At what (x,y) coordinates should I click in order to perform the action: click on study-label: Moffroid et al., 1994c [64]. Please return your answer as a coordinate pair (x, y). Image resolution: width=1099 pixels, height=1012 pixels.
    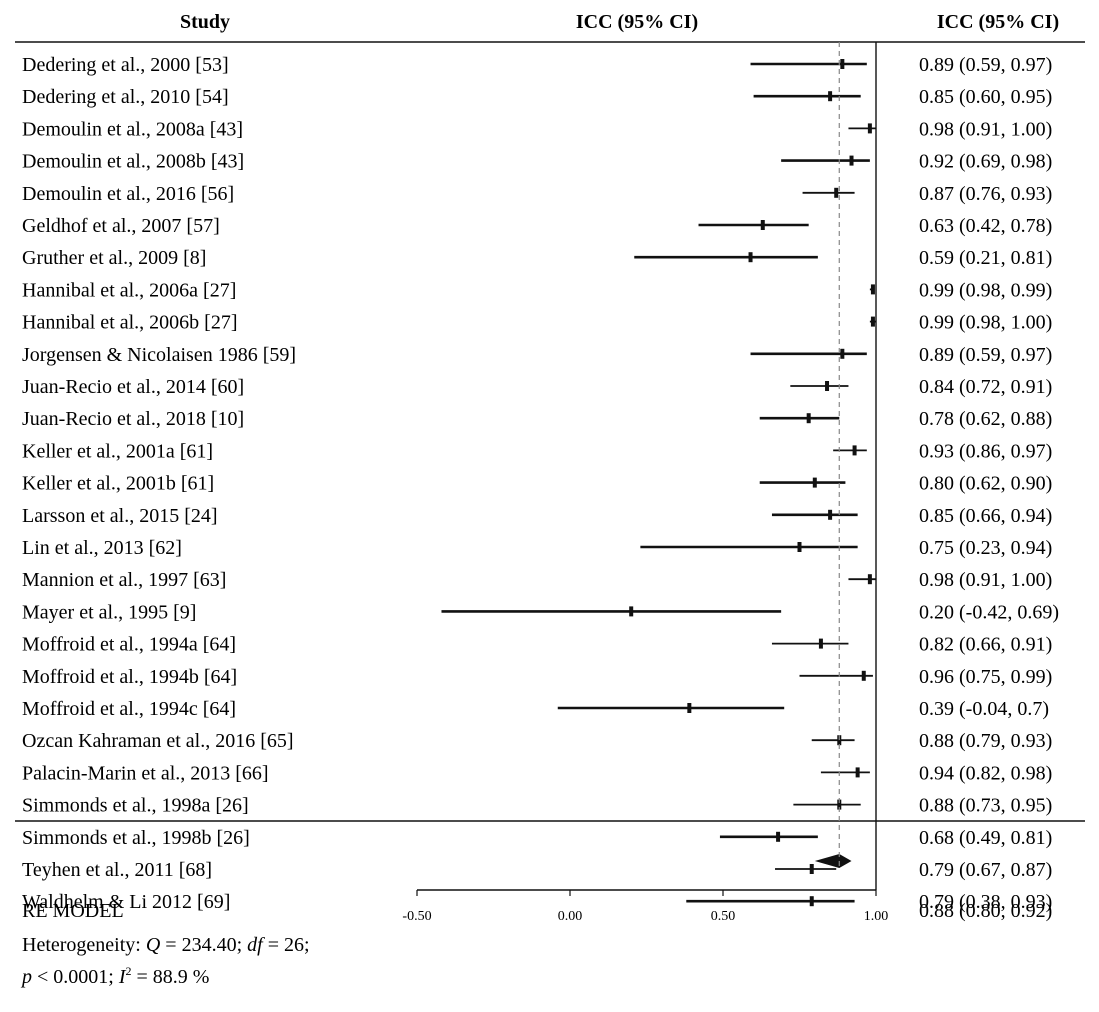
    Looking at the image, I should click on (129, 709).